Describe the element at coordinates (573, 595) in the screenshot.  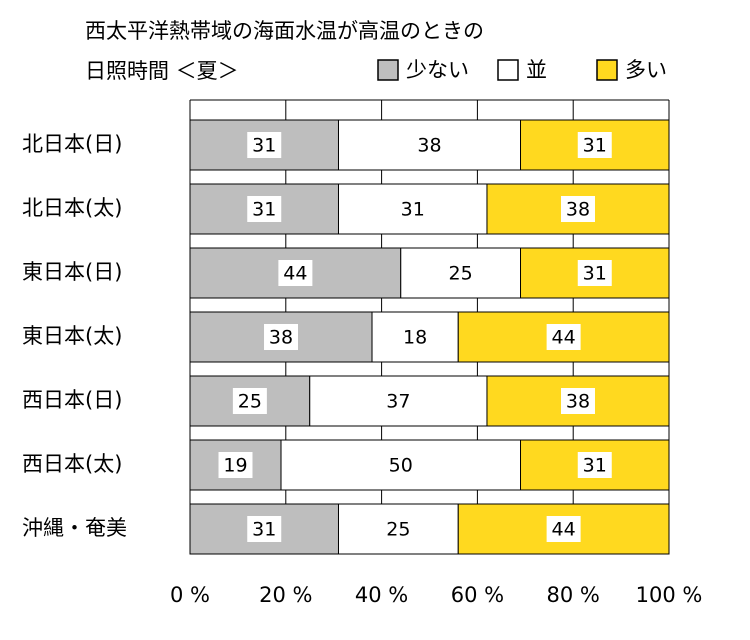
I see `x-tick-label: 80 %` at that location.